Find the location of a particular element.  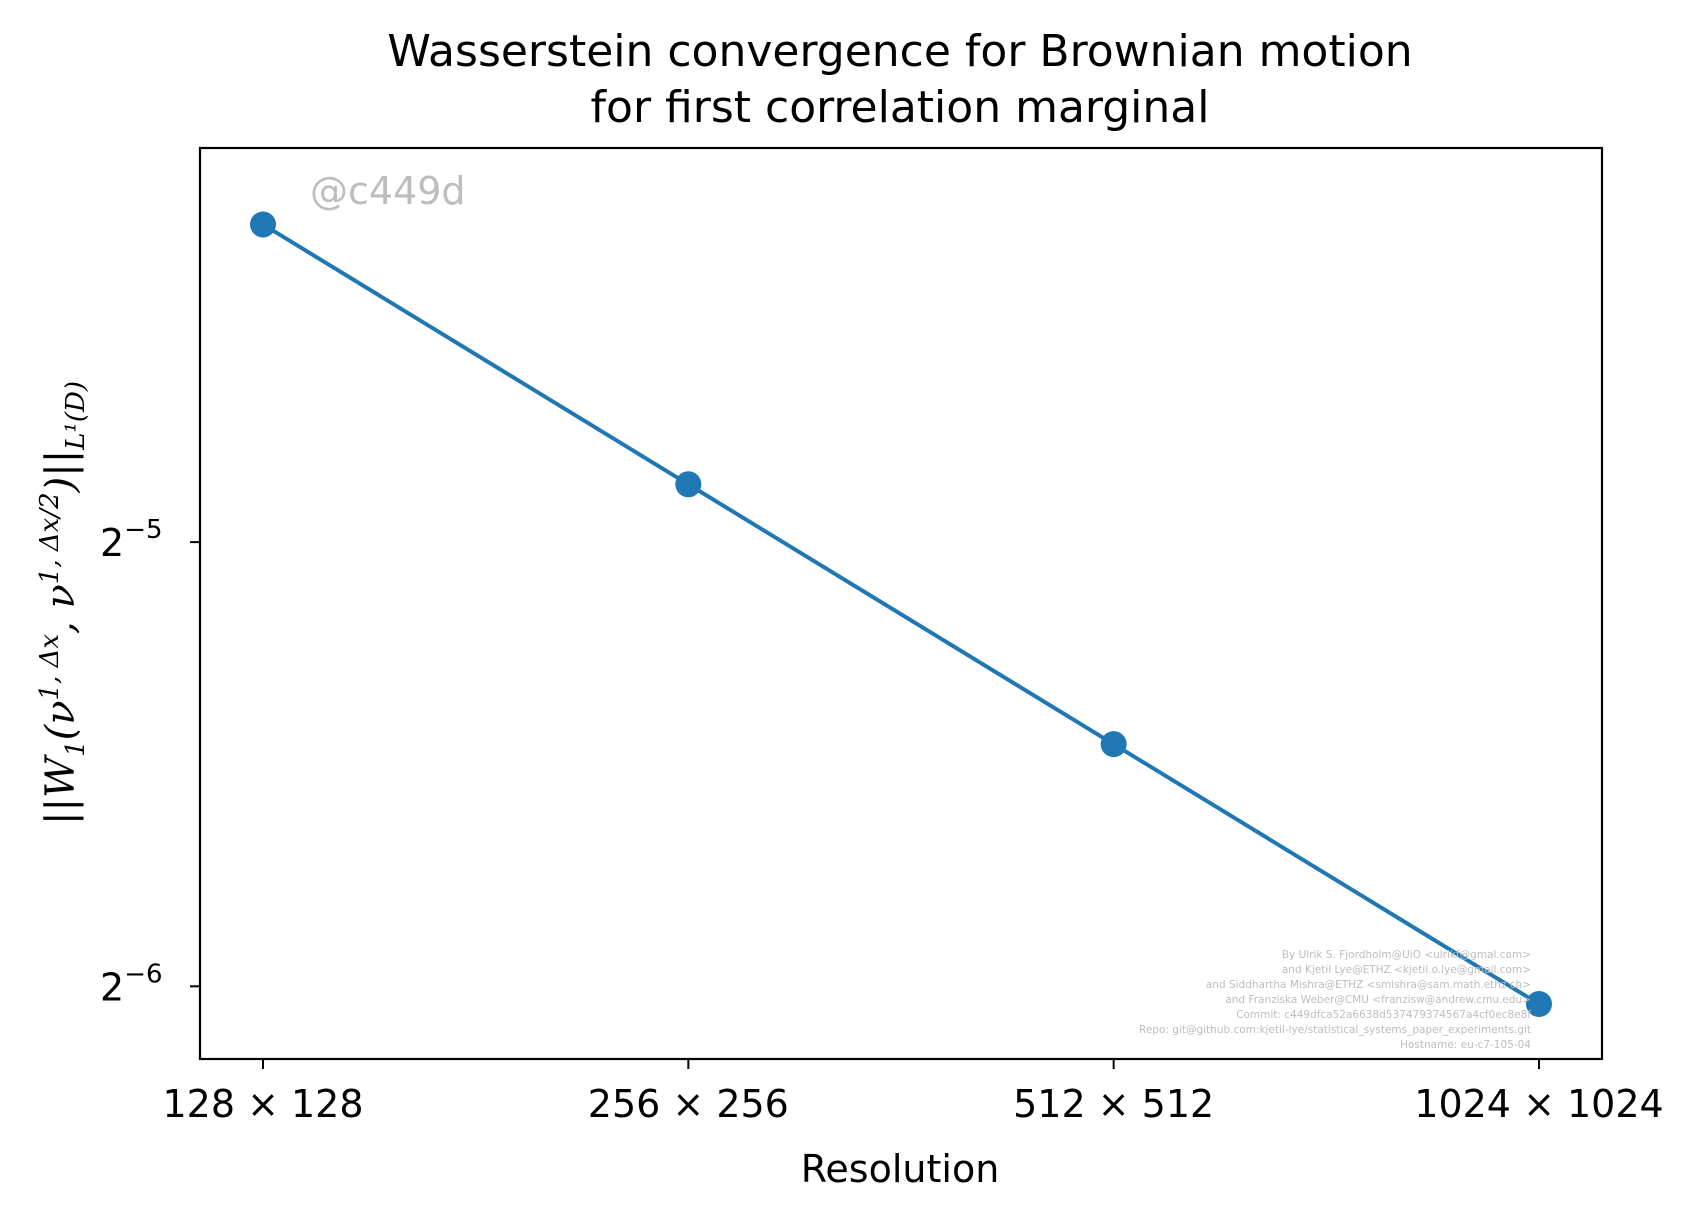

y-axis-label: ||W1(ν1, Δx, ν1, Δx/2)||L¹(D) is located at coordinates (63, 603).